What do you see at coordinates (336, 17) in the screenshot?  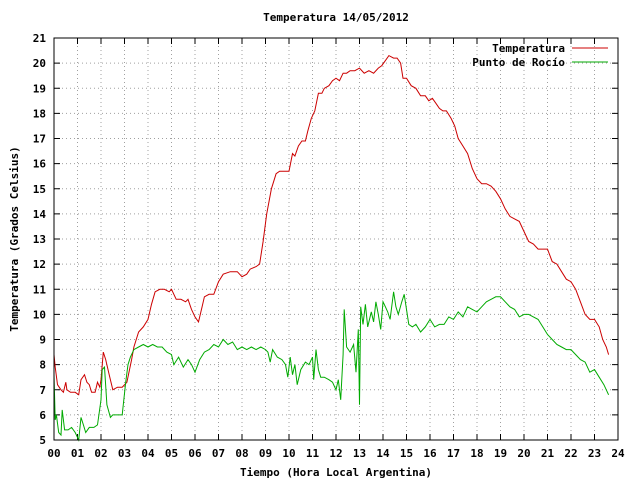 I see `chart-title: Temperatura 14/05/2012` at bounding box center [336, 17].